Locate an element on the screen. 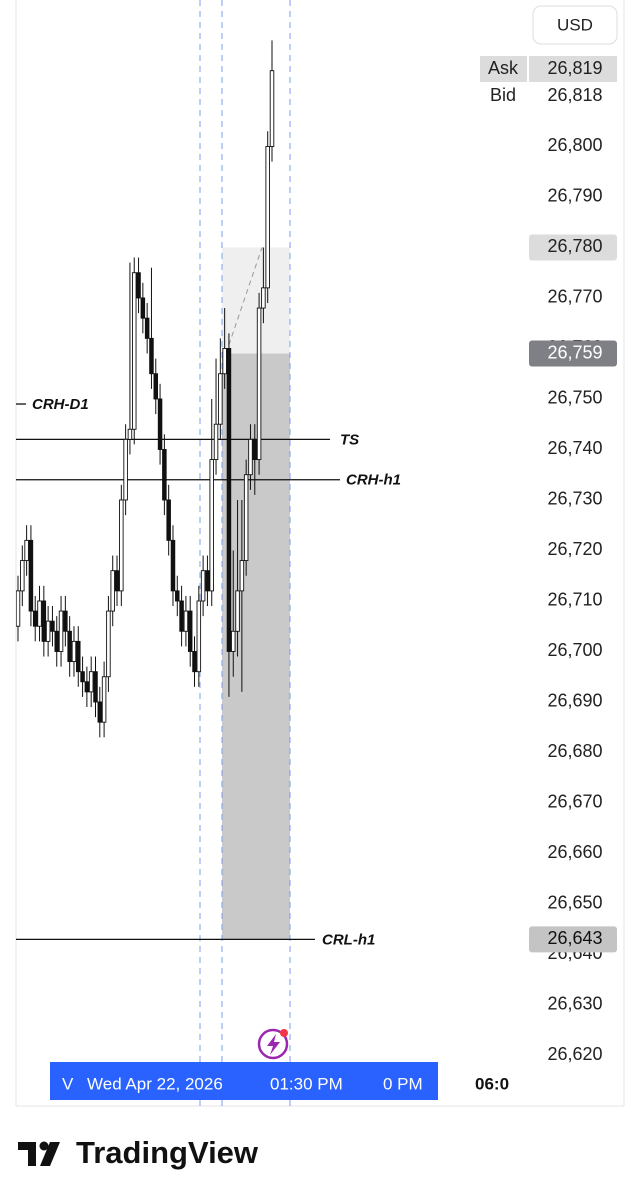 This screenshot has height=1200, width=639. y-tick-label: 26,770 is located at coordinates (574, 297).